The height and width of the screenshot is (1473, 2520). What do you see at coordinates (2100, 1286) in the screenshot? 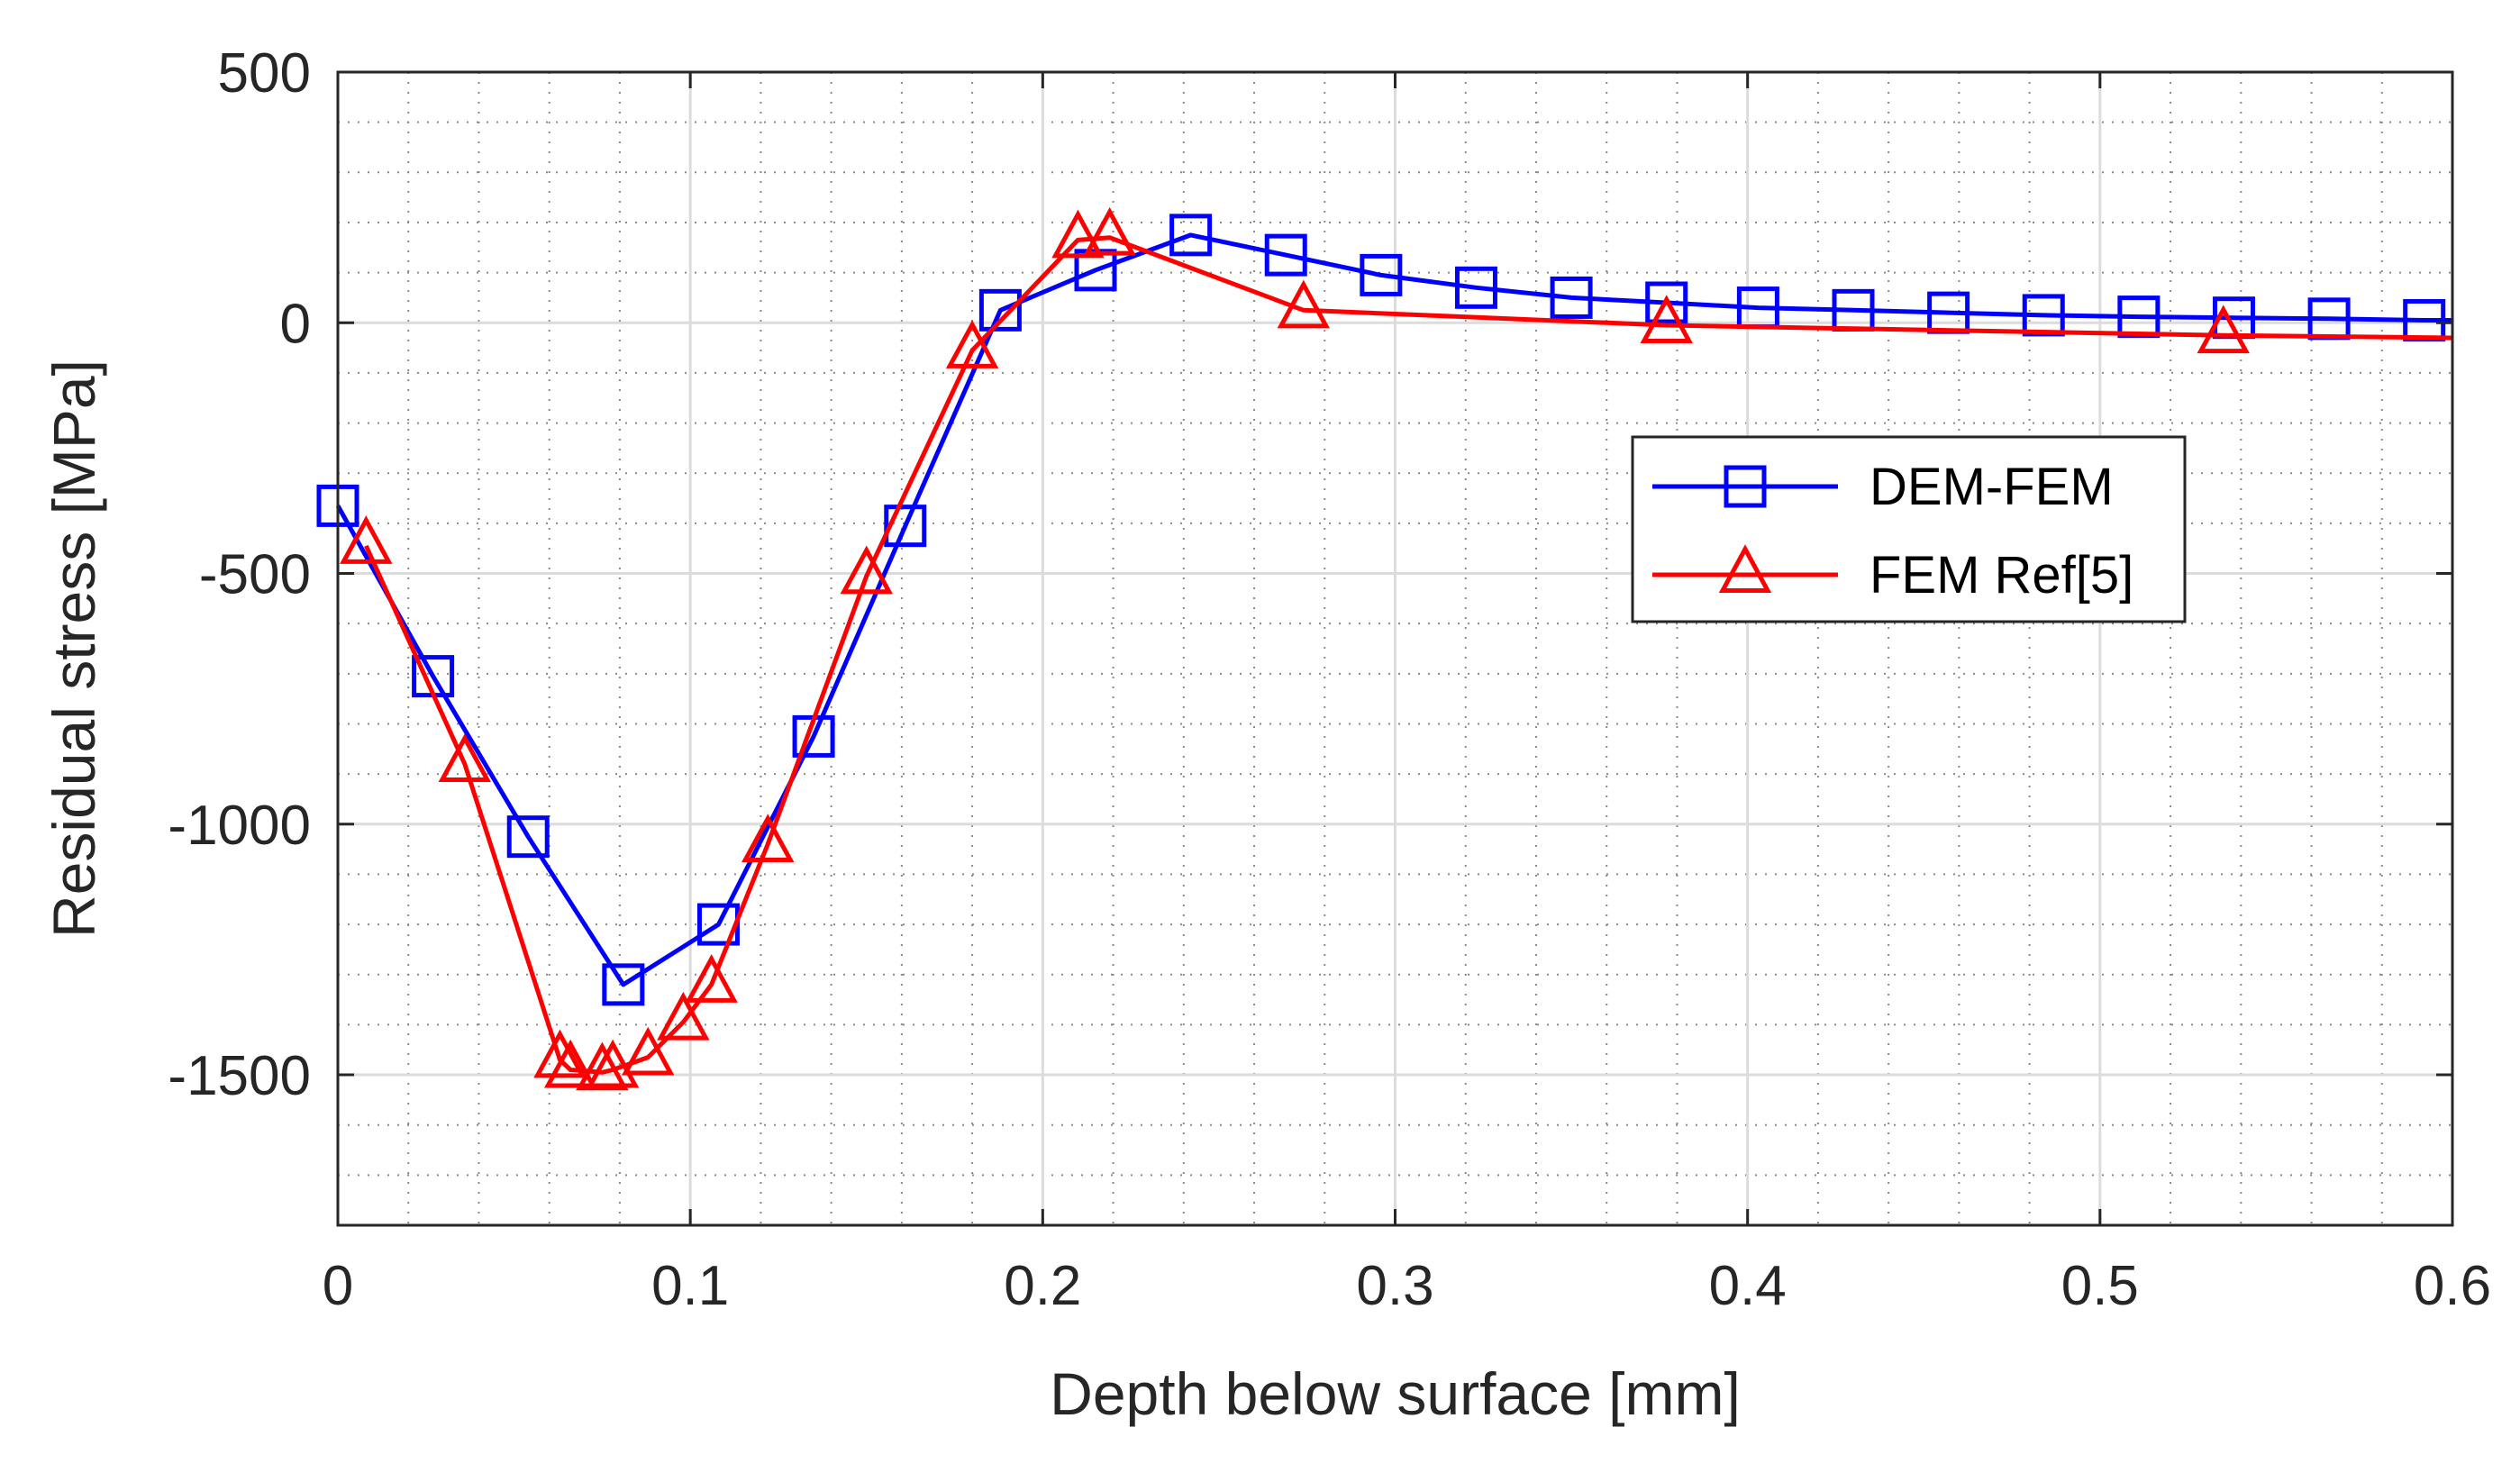
I see `x-tick-label: 0.5` at bounding box center [2100, 1286].